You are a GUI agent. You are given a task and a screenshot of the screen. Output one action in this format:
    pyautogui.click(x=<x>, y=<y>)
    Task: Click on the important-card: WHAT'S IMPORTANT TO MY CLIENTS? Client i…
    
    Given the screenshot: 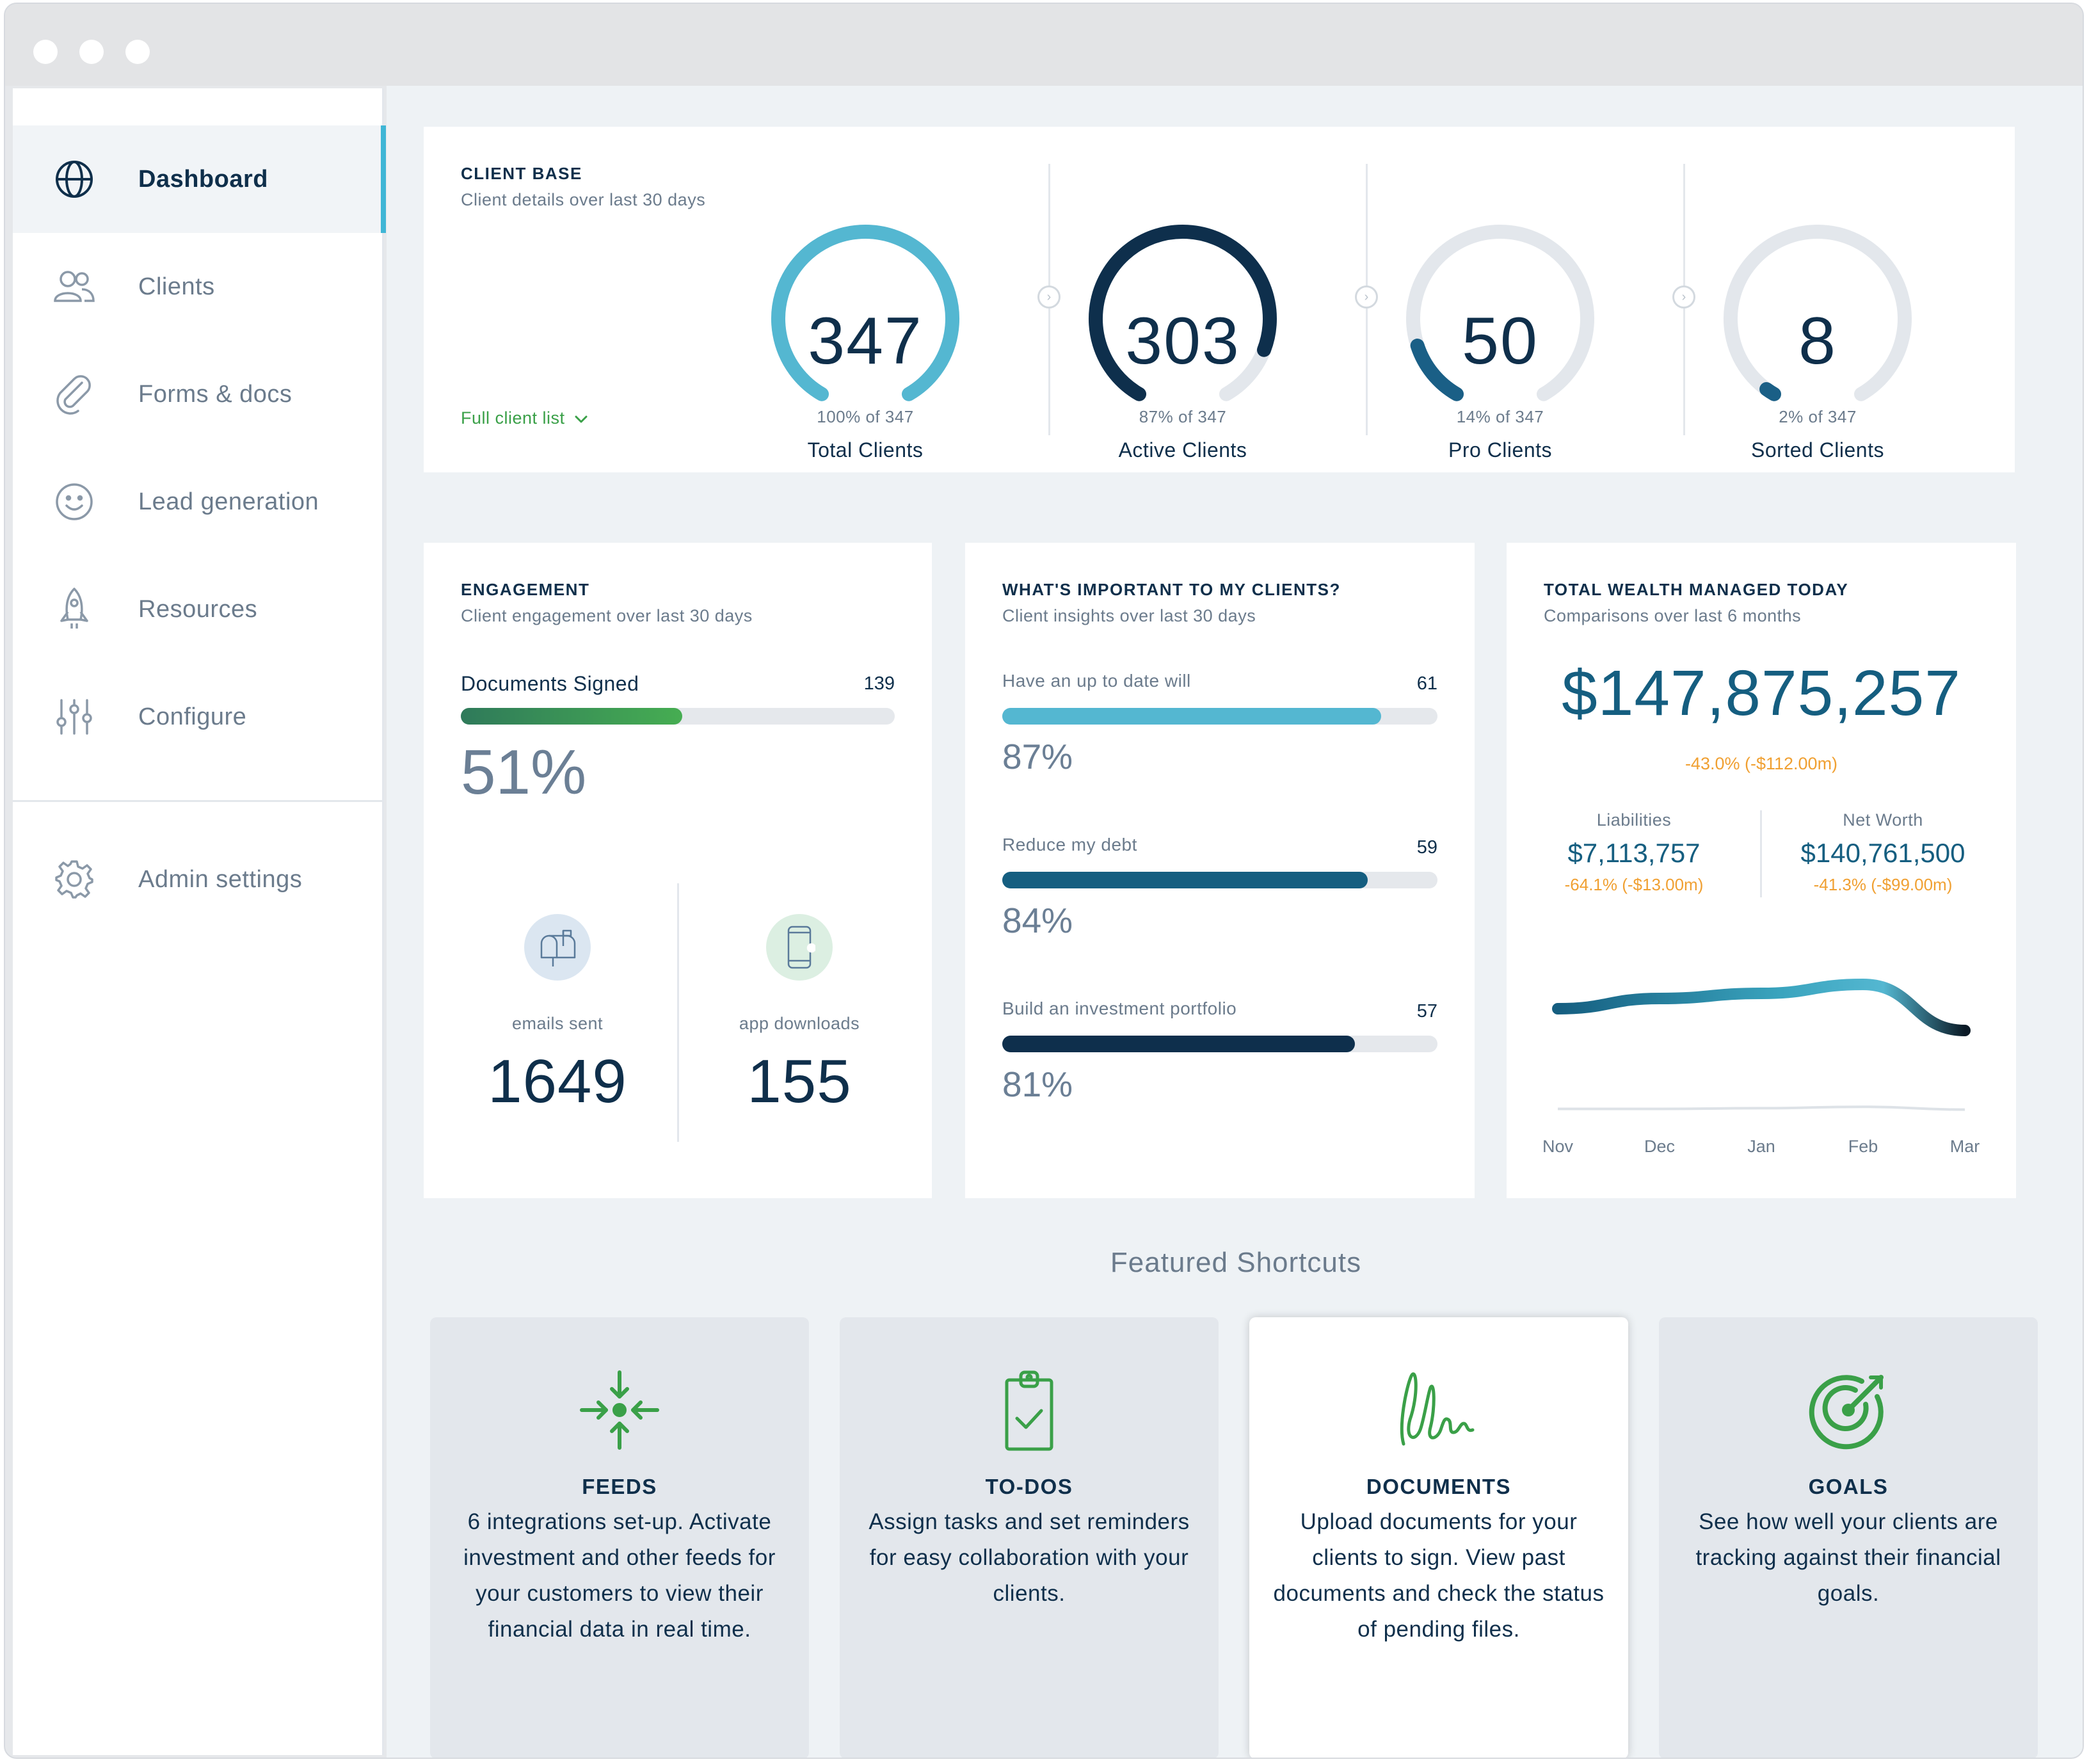 What is the action you would take?
    pyautogui.click(x=1220, y=871)
    